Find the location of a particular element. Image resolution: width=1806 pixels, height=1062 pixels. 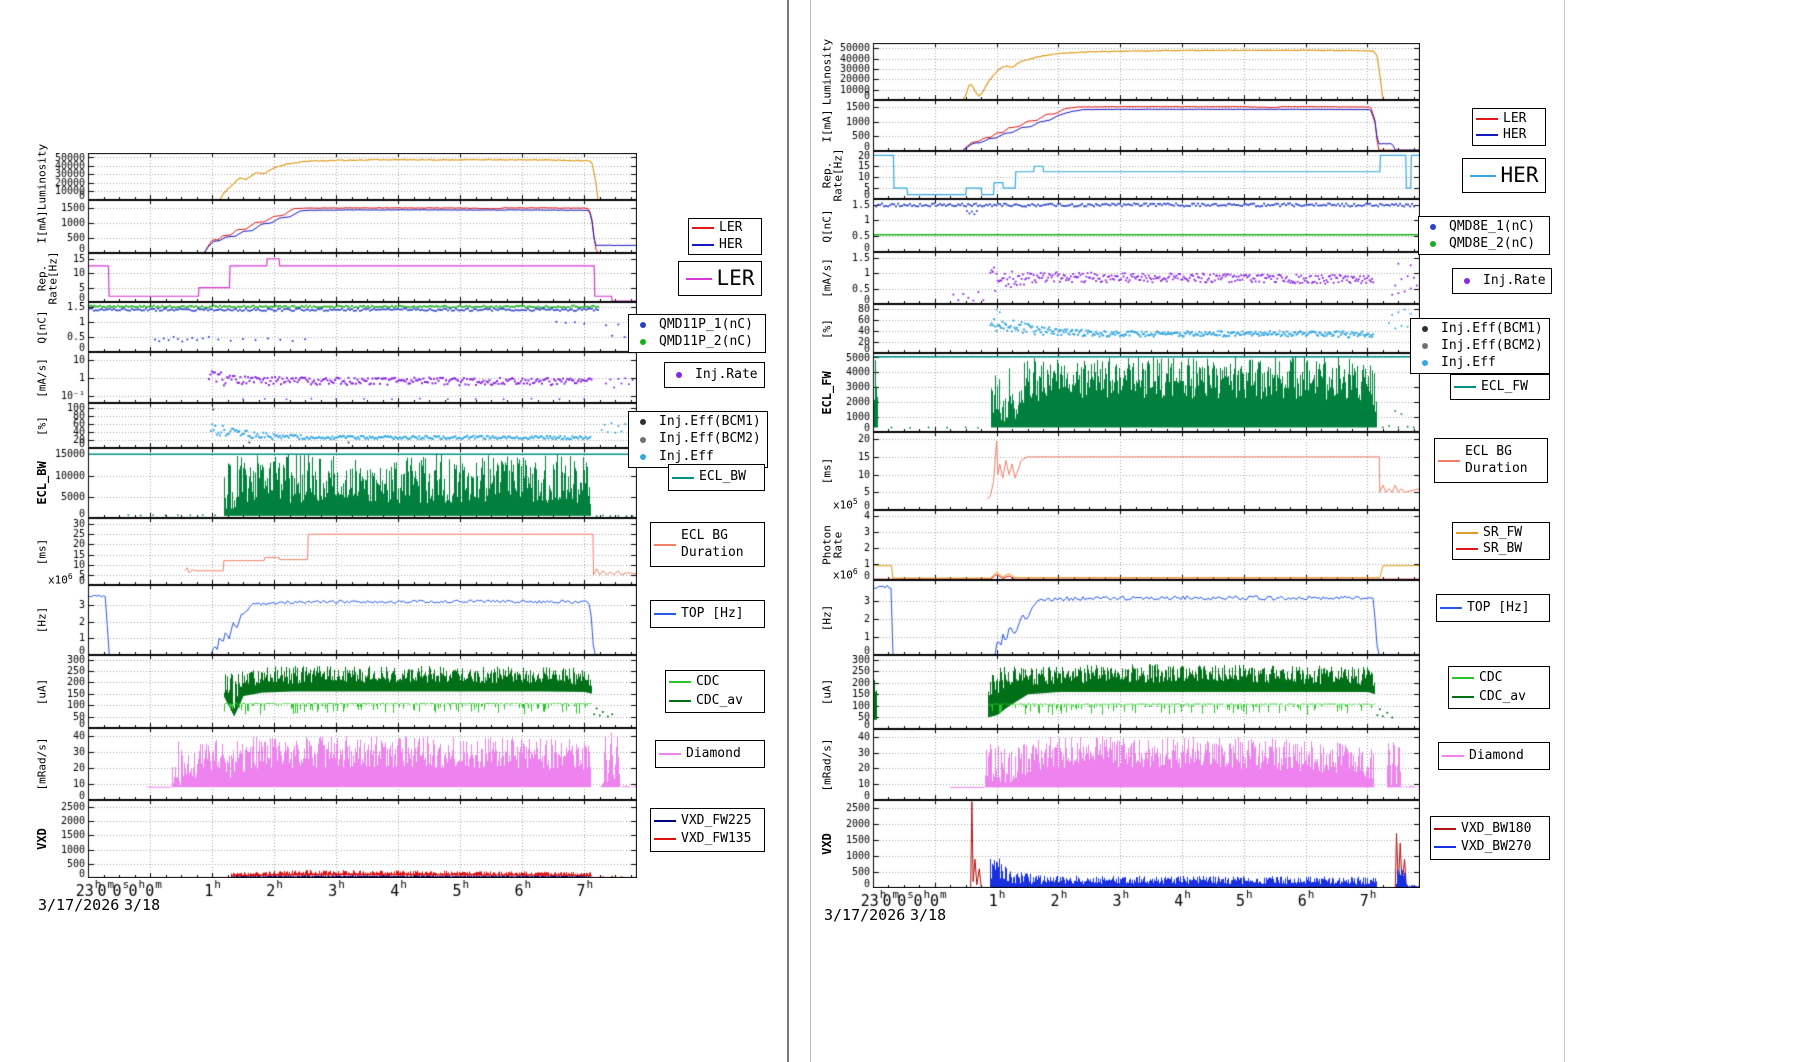

legend-label: ECL_FW is located at coordinates (1504, 386).